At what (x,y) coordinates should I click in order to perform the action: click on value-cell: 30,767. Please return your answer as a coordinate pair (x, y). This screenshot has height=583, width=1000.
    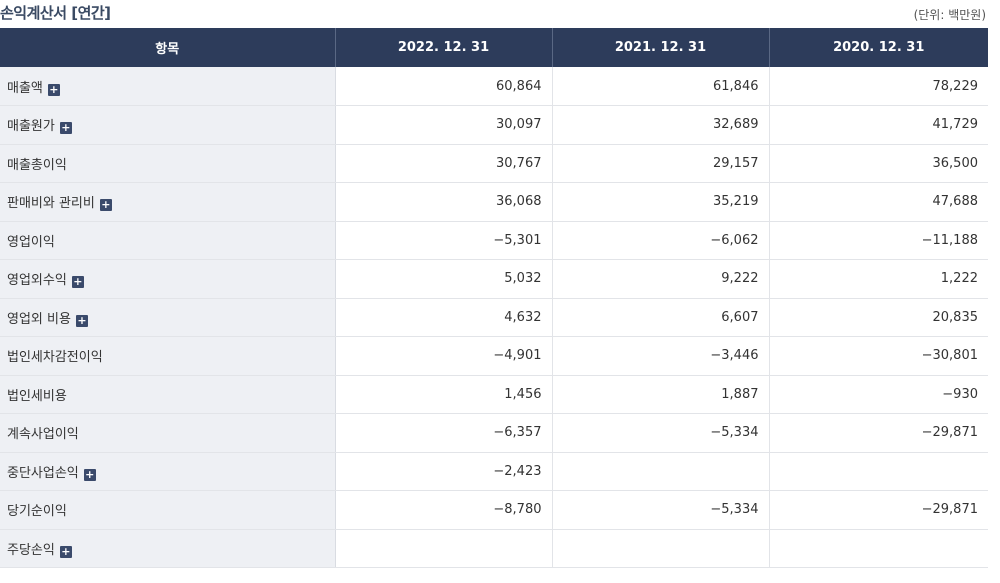
    Looking at the image, I should click on (444, 163).